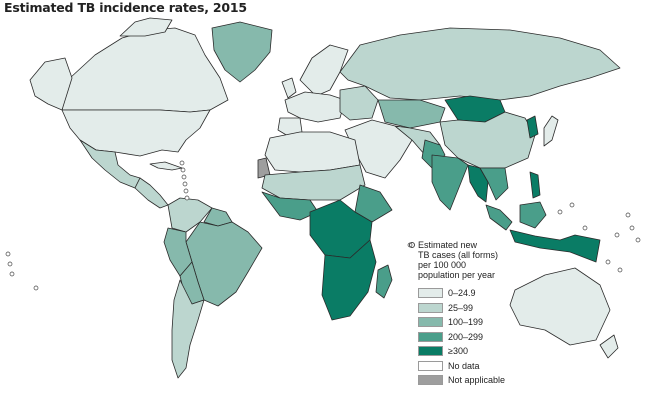  Describe the element at coordinates (609, 346) in the screenshot. I see `new-zealand` at that location.